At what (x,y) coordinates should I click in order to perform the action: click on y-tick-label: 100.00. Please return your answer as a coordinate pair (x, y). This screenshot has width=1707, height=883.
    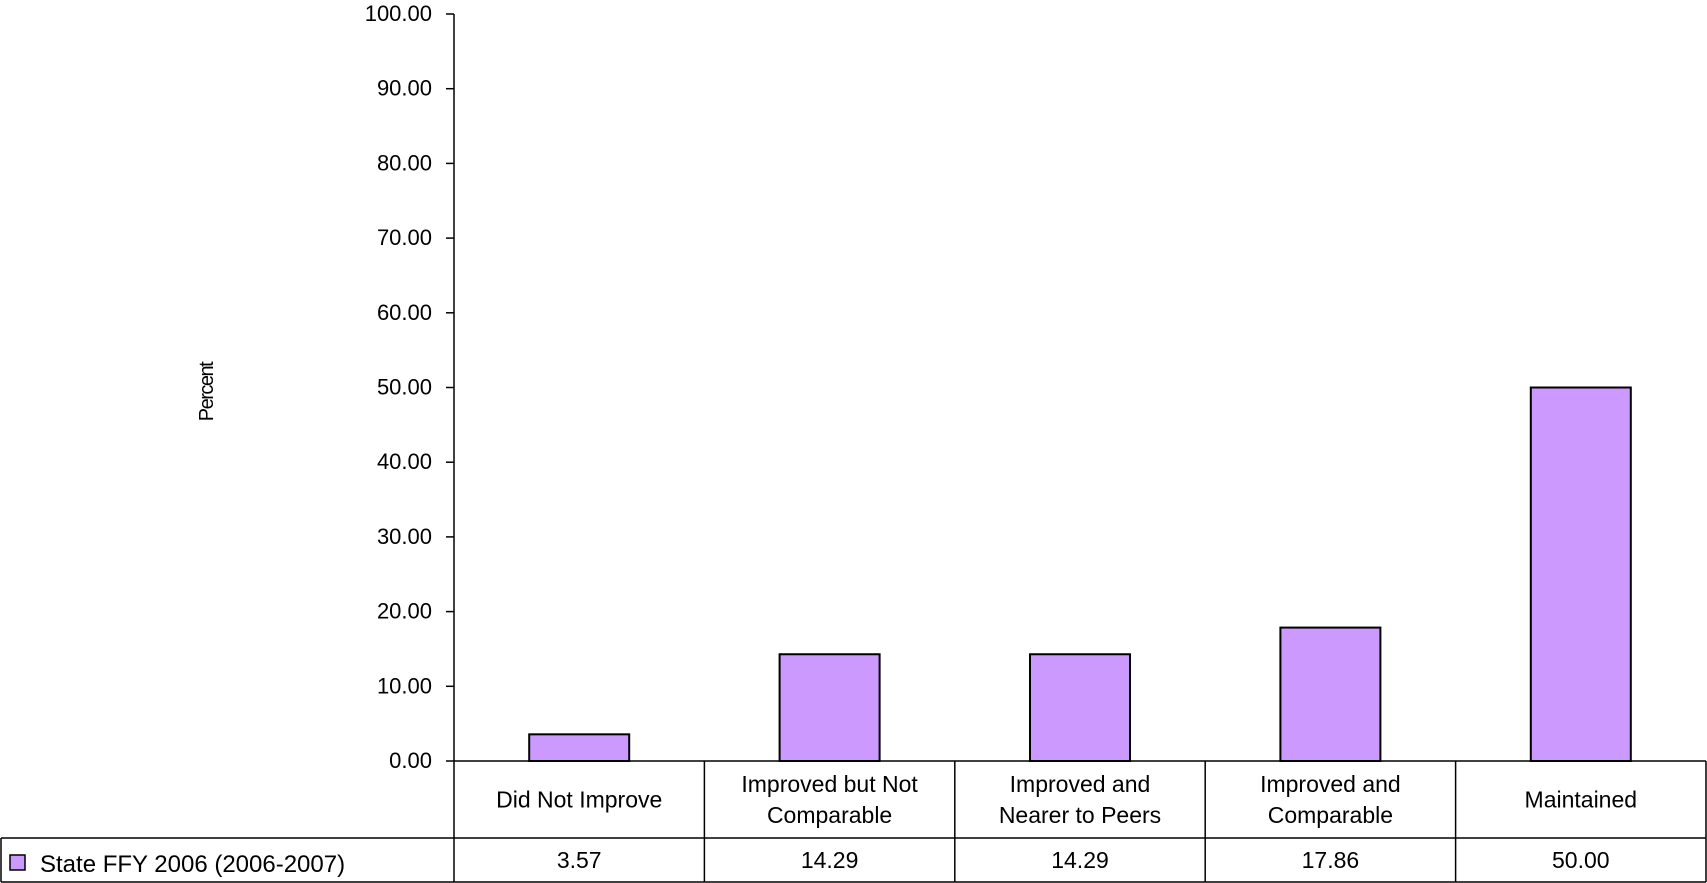
    Looking at the image, I should click on (398, 13).